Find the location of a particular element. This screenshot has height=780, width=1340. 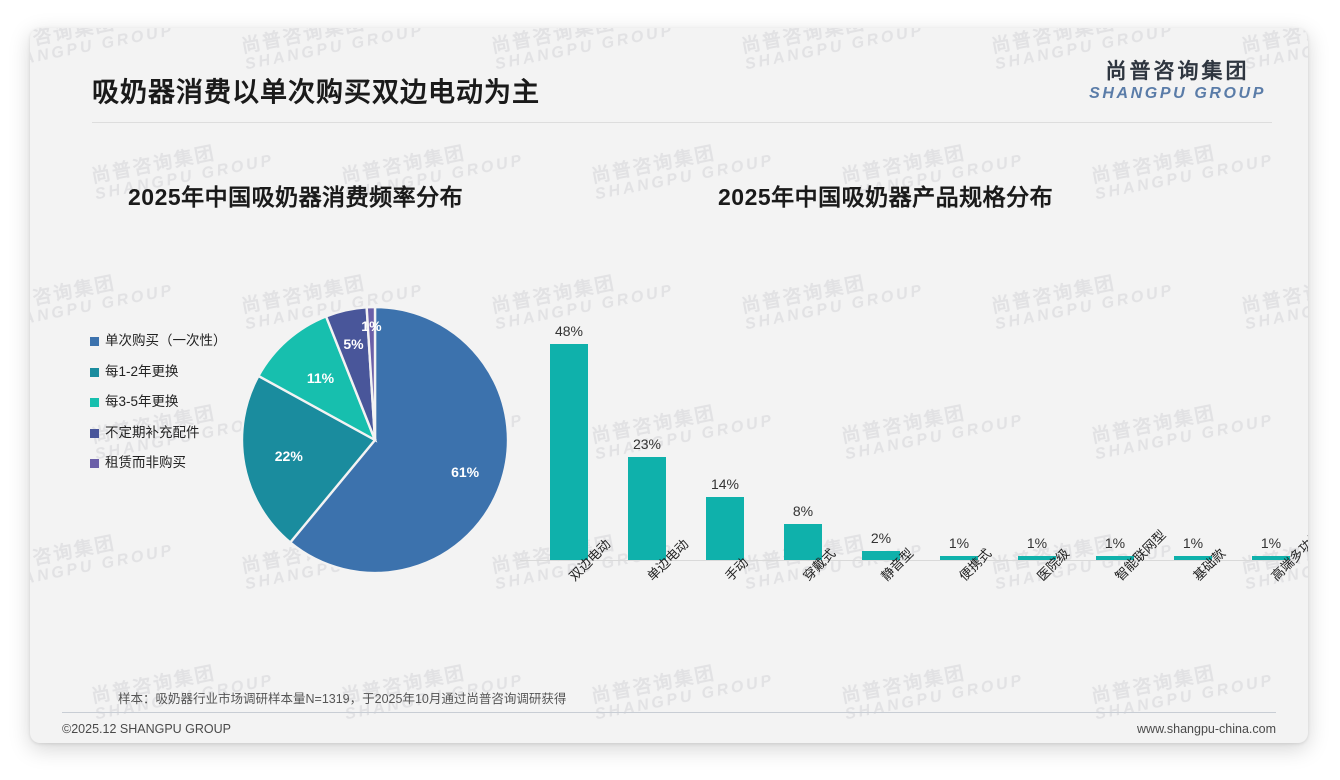

pie-chart-legend: 单次购买（一次性） 每1-2年更换 每3-5年更换不定期补充配件 租赁而非购买 is located at coordinates (170, 409).